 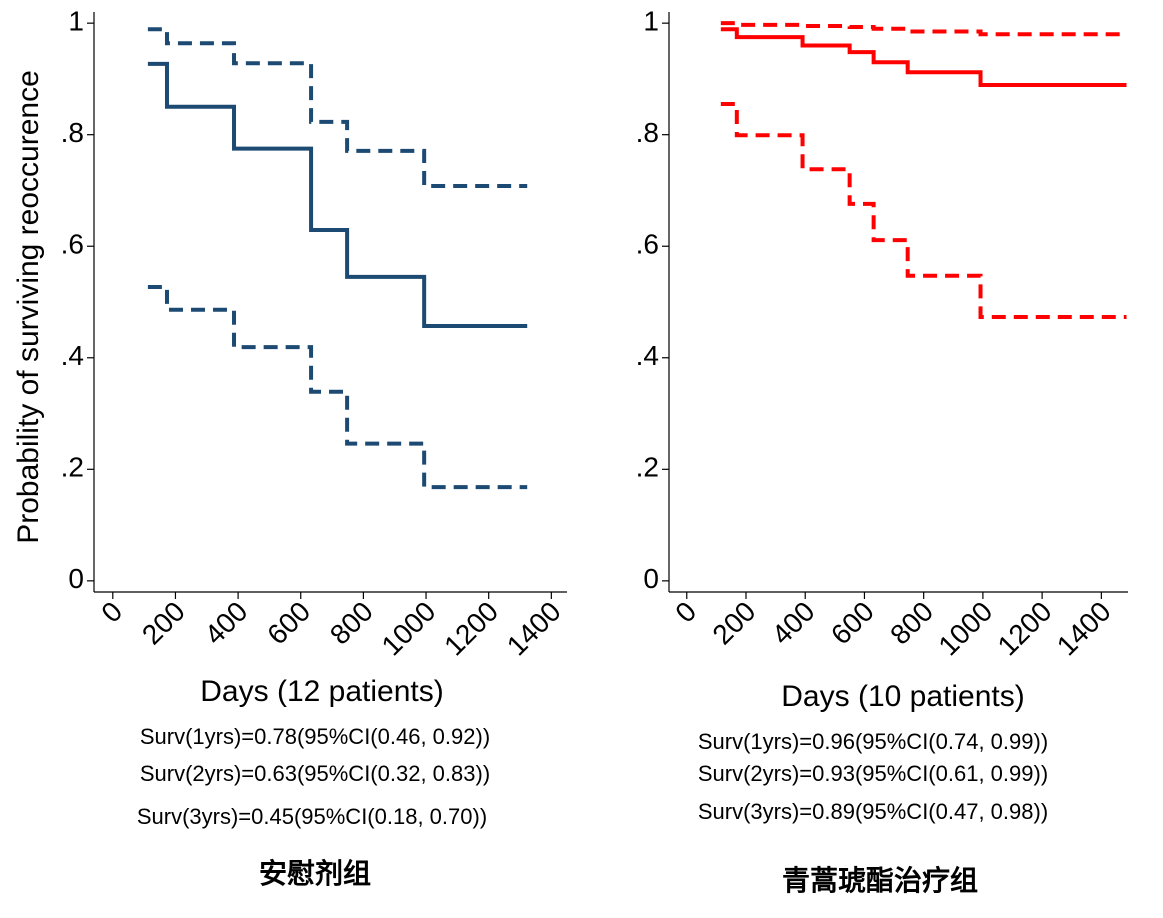 What do you see at coordinates (312, 816) in the screenshot?
I see `summary-note: Surv(3yrs)=0.45(95%CI(0.18, 0.70))` at bounding box center [312, 816].